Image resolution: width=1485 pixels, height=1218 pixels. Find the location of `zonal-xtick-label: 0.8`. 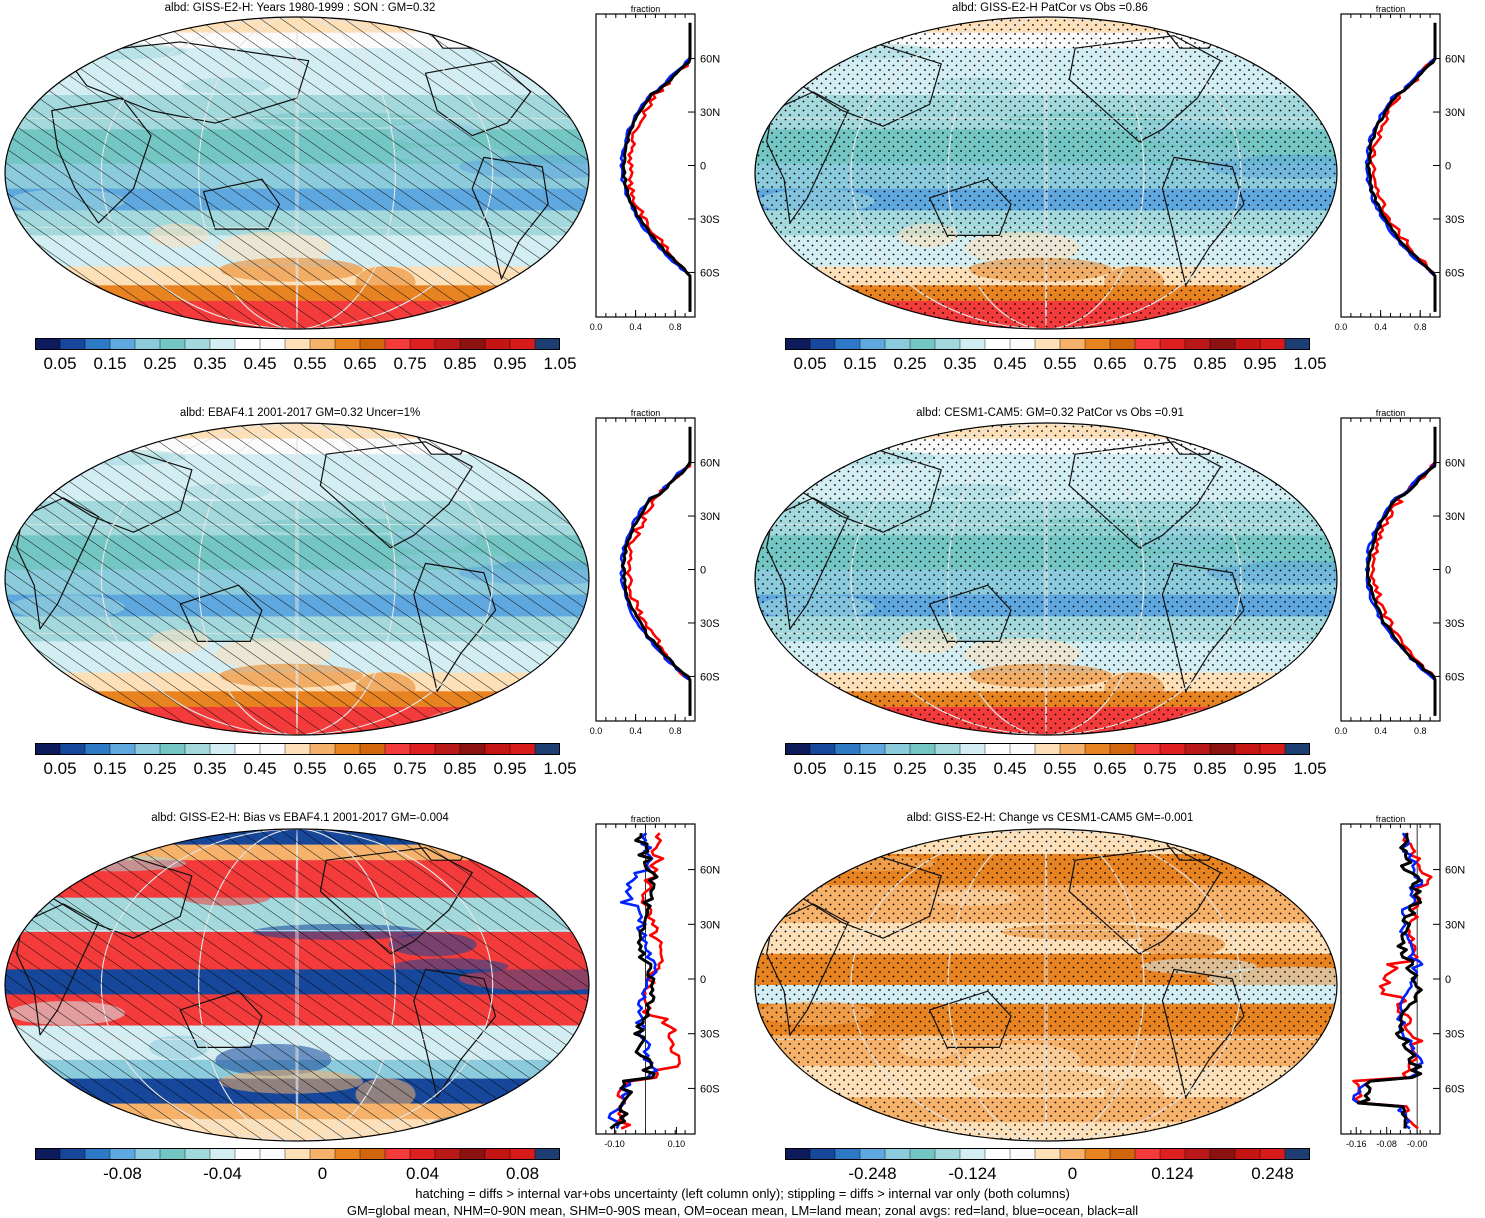

zonal-xtick-label: 0.8 is located at coordinates (1420, 731).